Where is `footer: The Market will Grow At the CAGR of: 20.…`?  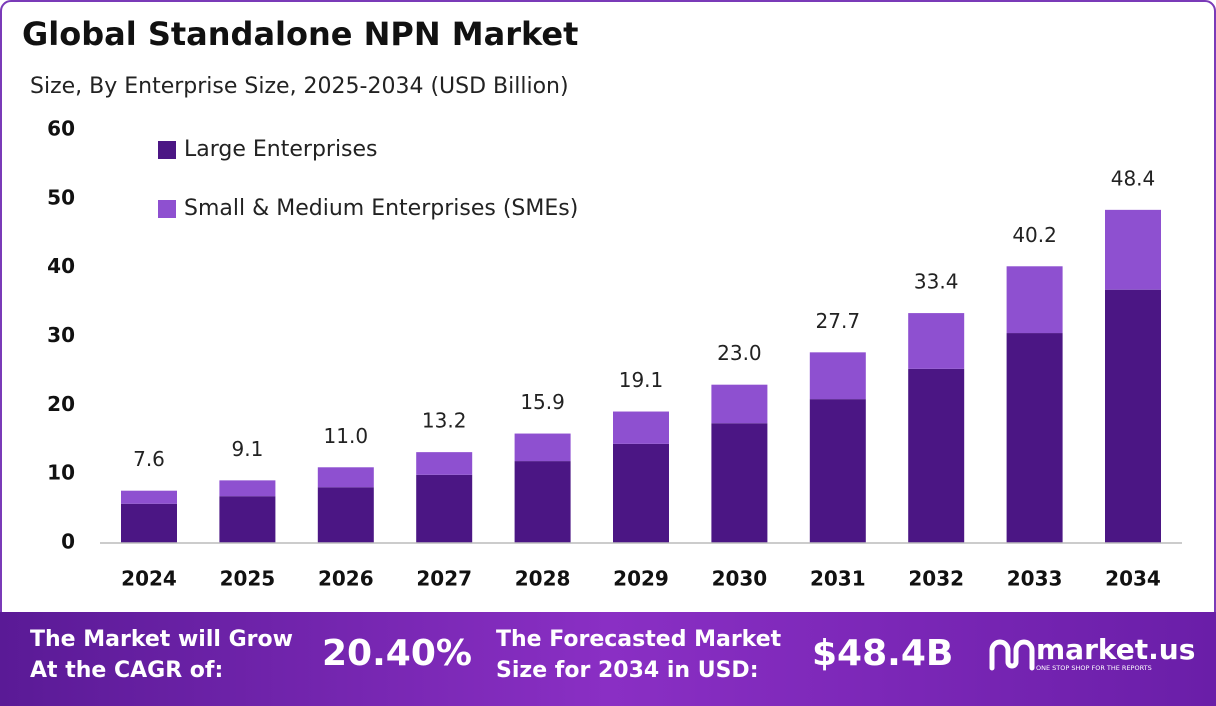
footer: The Market will Grow At the CAGR of: 20.… is located at coordinates (612, 655).